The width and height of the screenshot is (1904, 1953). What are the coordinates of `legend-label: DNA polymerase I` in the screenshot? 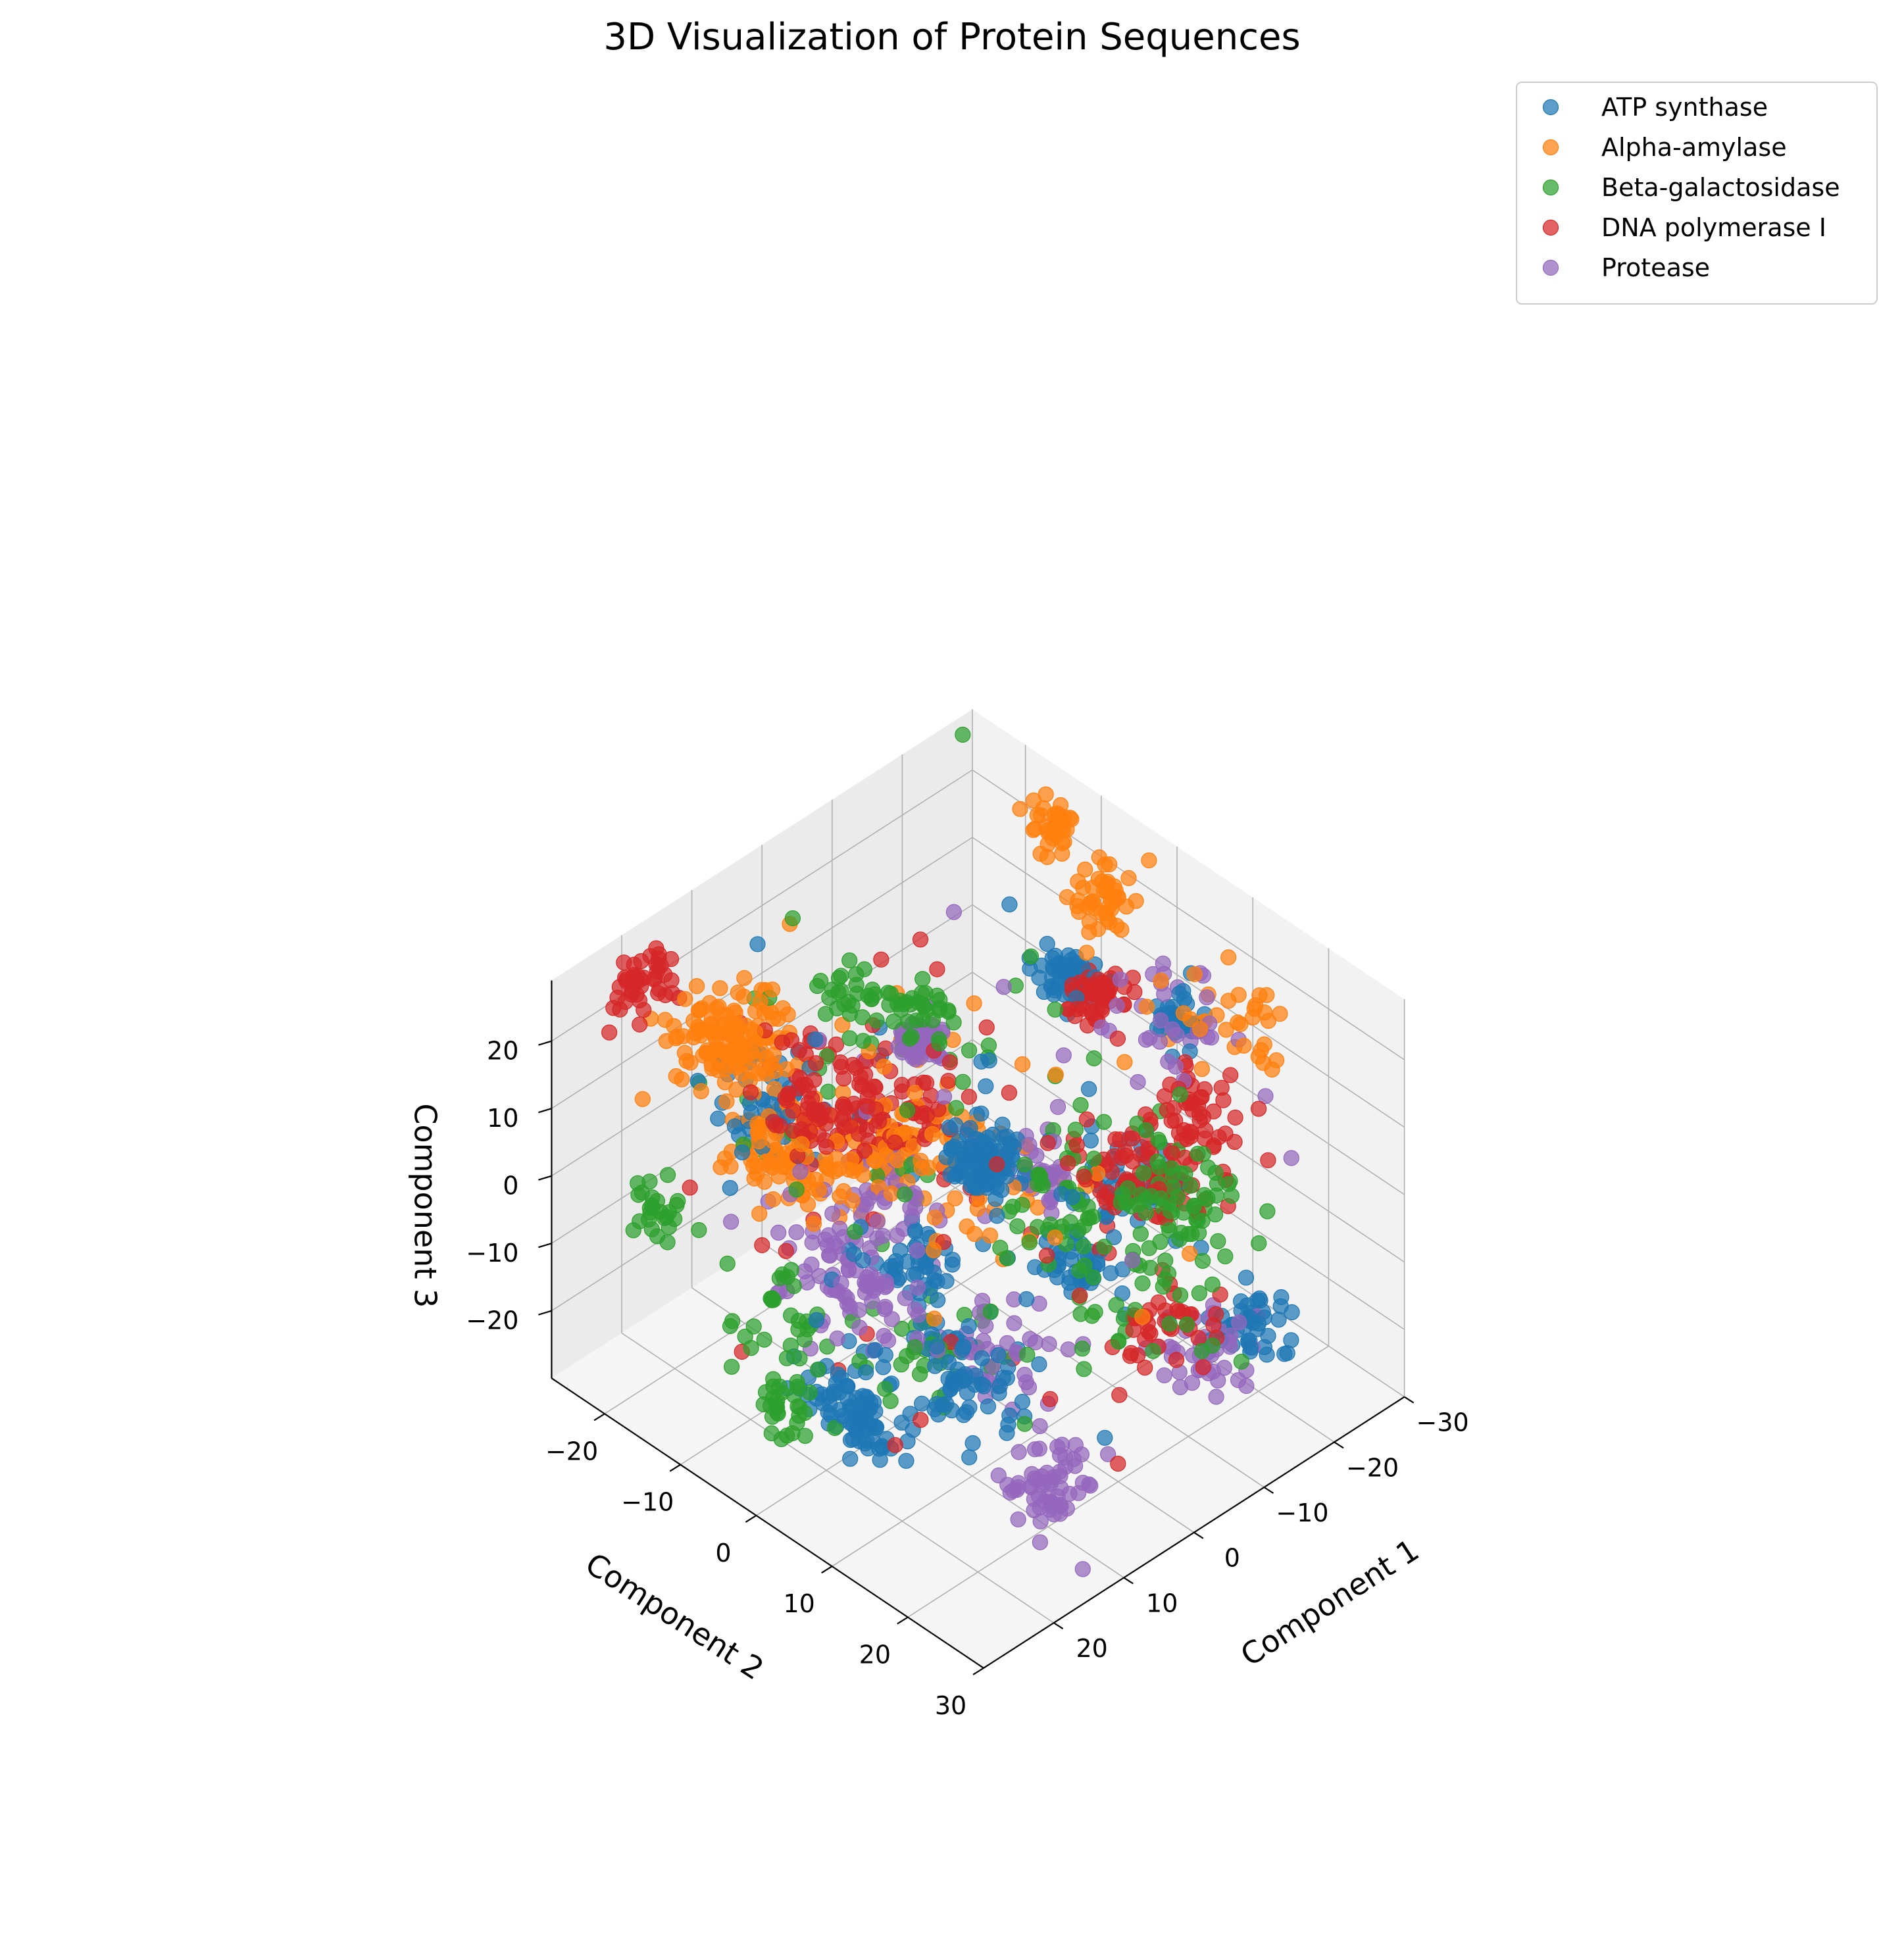 It's located at (1713, 227).